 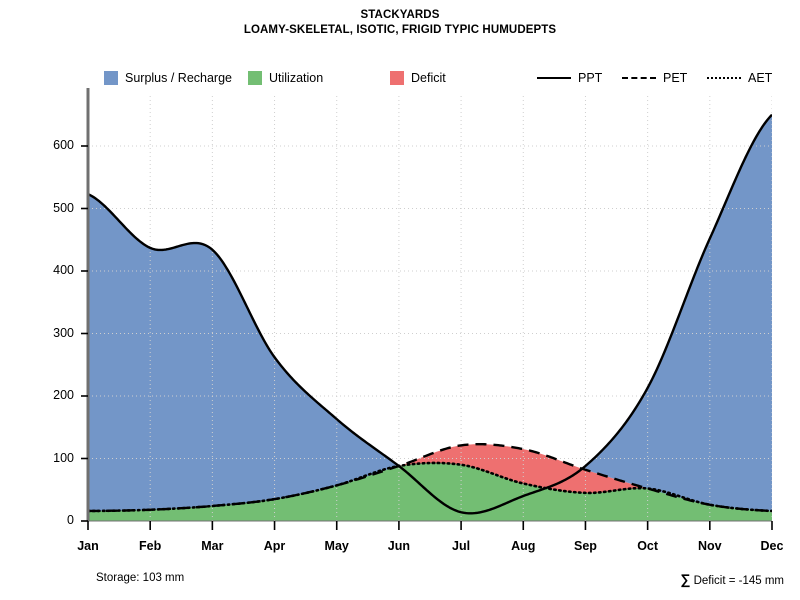 I want to click on legend-swatch-surplus, so click(x=111, y=78).